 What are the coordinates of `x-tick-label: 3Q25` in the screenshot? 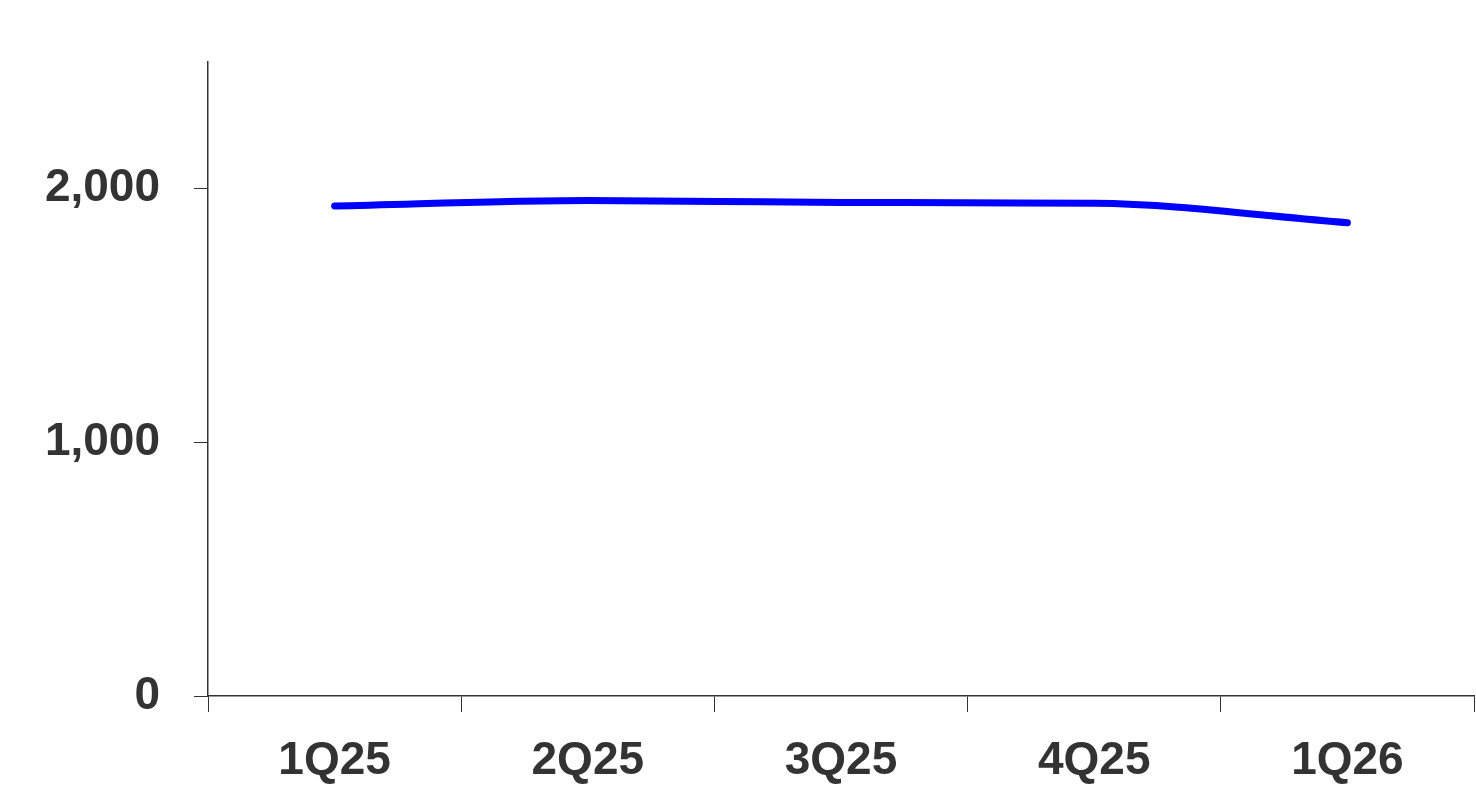 It's located at (841, 758).